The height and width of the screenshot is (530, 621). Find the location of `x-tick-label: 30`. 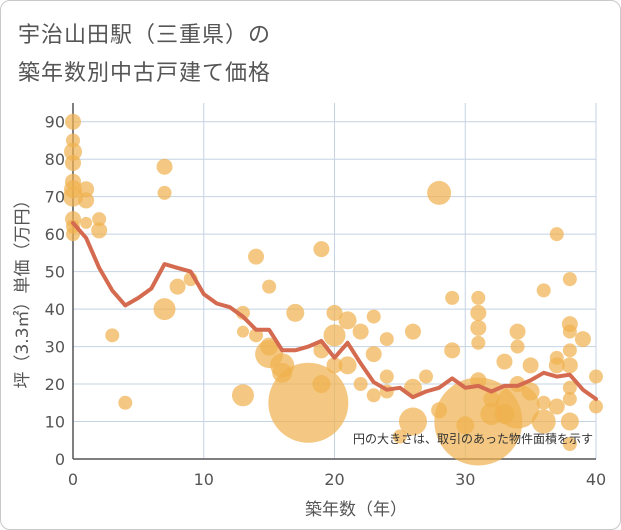

x-tick-label: 30 is located at coordinates (465, 479).